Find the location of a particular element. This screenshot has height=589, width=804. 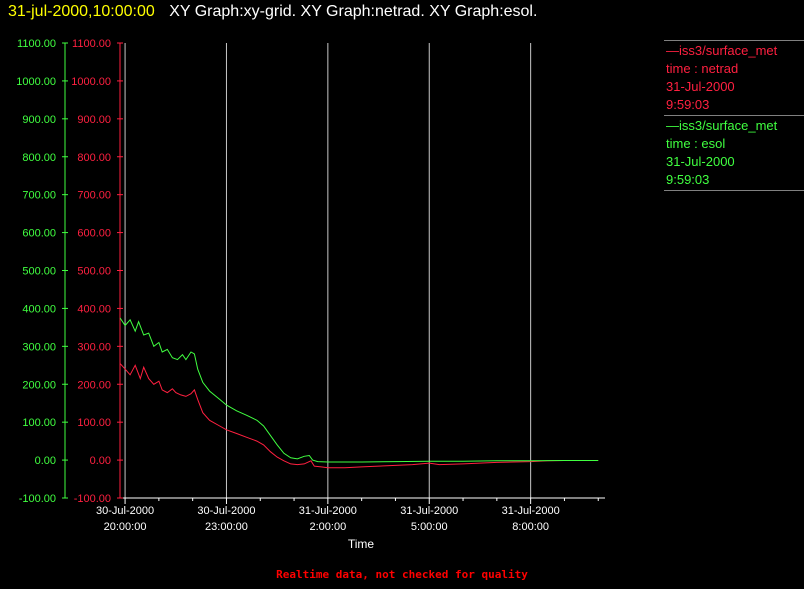

header-timestamp: 31-jul-2000,10:00:00 is located at coordinates (81, 11).